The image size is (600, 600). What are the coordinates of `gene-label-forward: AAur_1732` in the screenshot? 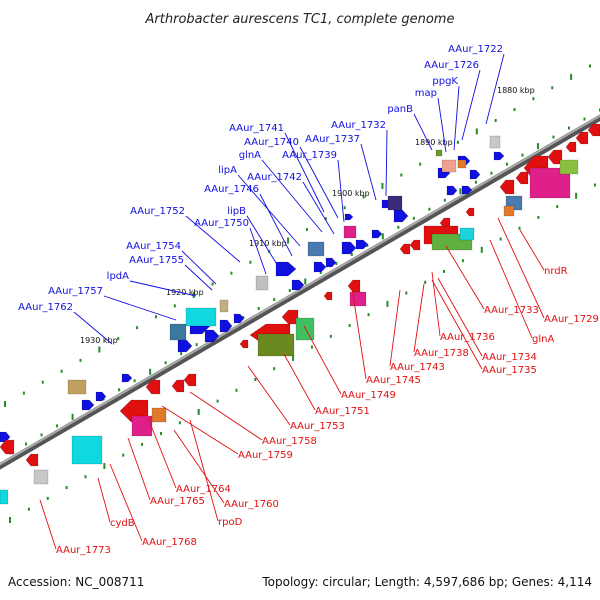 It's located at (358, 125).